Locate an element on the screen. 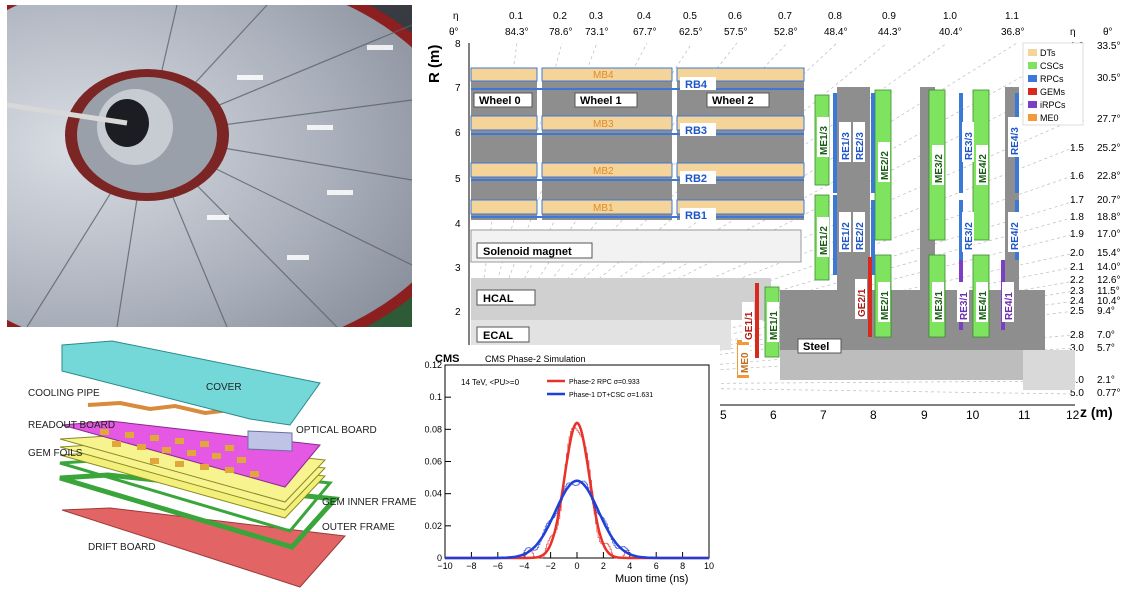  right-eta: 1.5 is located at coordinates (1077, 148).